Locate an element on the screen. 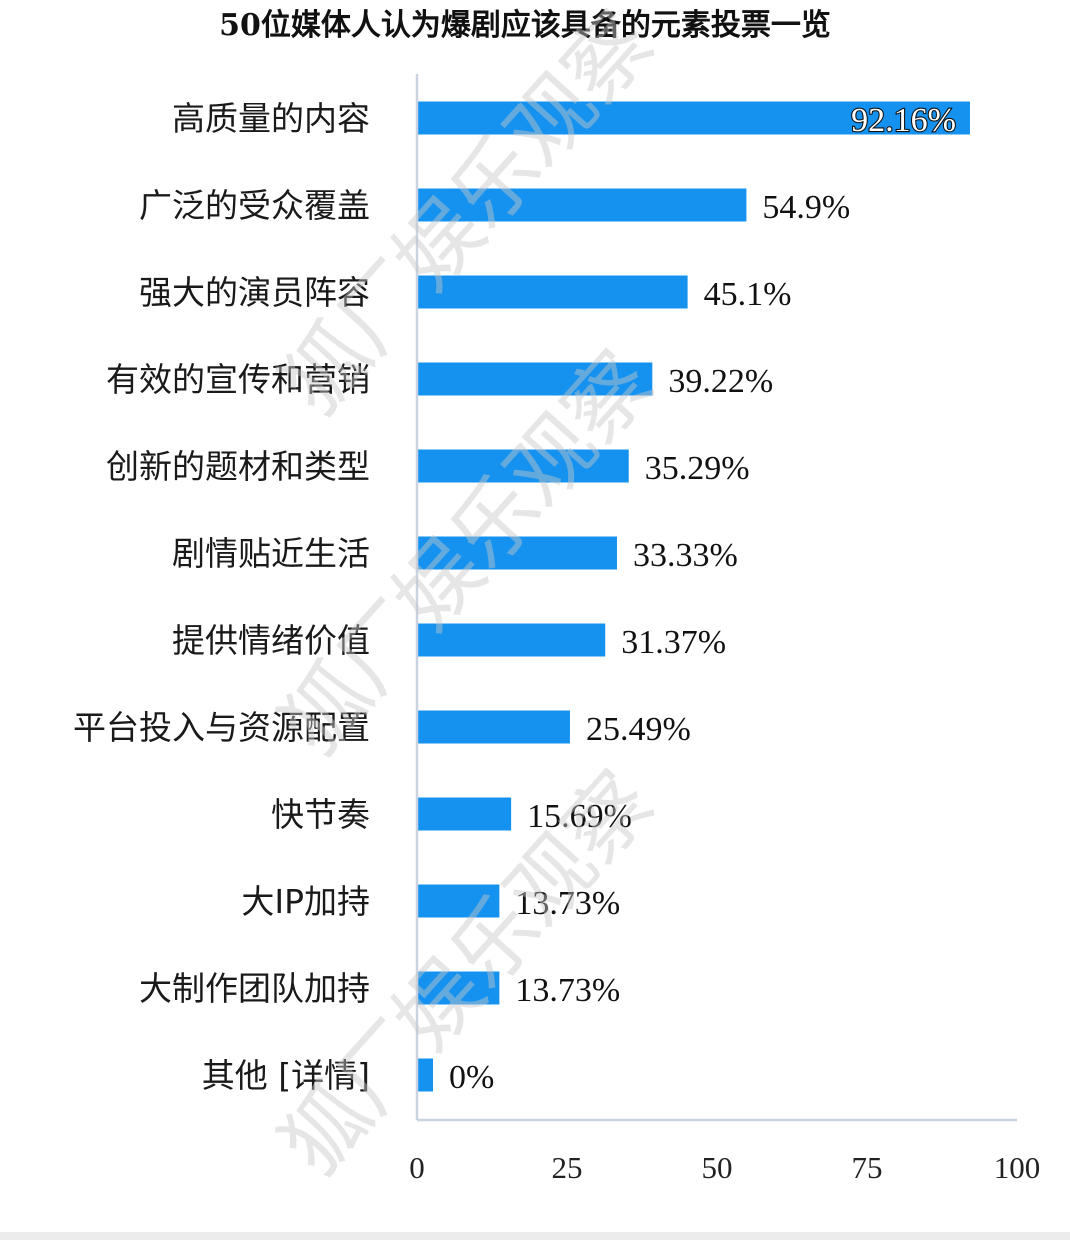  category-label: 大制作团队加持 is located at coordinates (254, 988).